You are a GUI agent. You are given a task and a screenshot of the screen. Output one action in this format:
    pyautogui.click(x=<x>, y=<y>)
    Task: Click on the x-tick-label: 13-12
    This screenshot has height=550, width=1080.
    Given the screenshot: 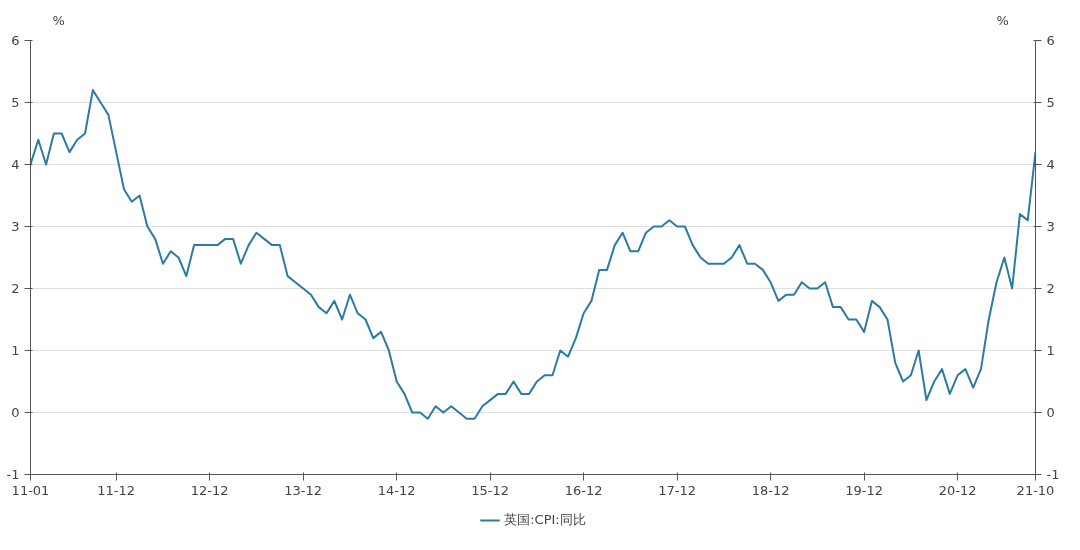 What is the action you would take?
    pyautogui.click(x=303, y=490)
    